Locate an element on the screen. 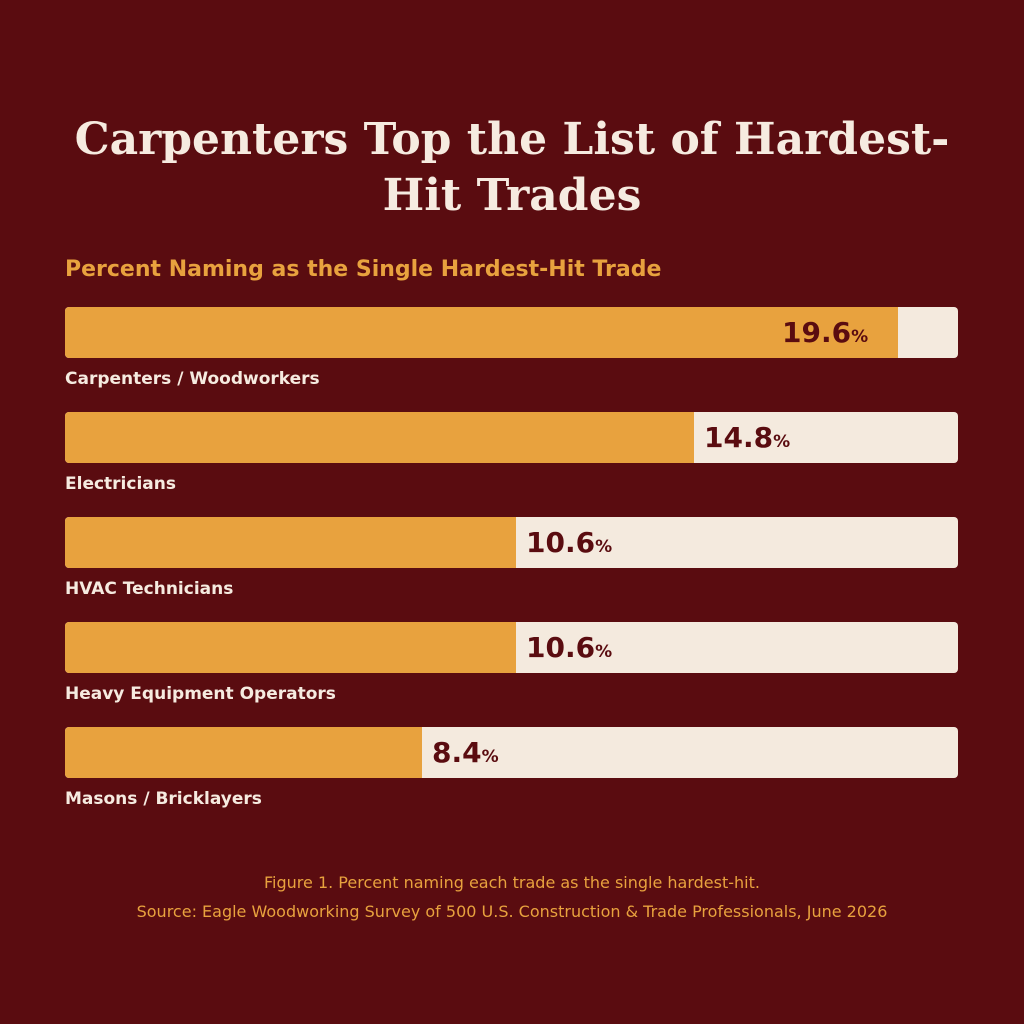 The width and height of the screenshot is (1024, 1024). category-label: Masons / Bricklayers is located at coordinates (163, 799).